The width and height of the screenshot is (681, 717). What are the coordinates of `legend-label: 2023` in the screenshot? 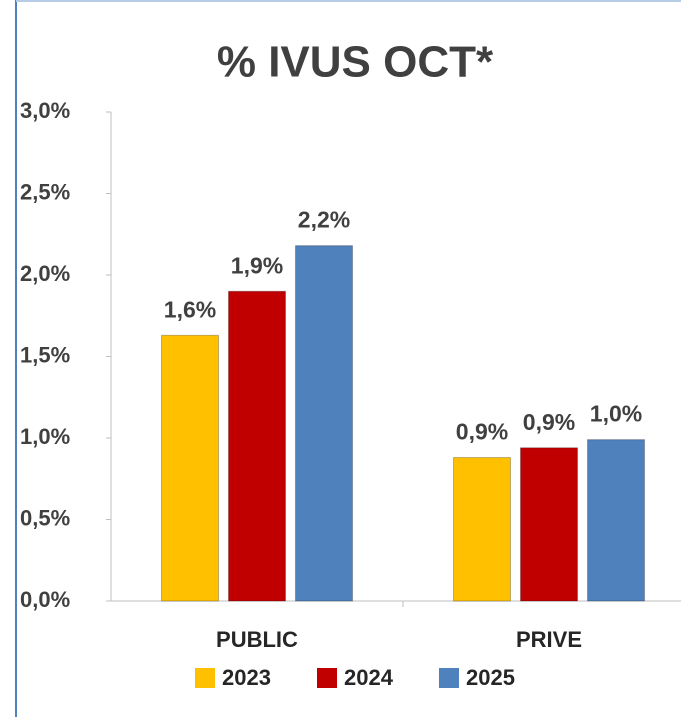 It's located at (246, 677).